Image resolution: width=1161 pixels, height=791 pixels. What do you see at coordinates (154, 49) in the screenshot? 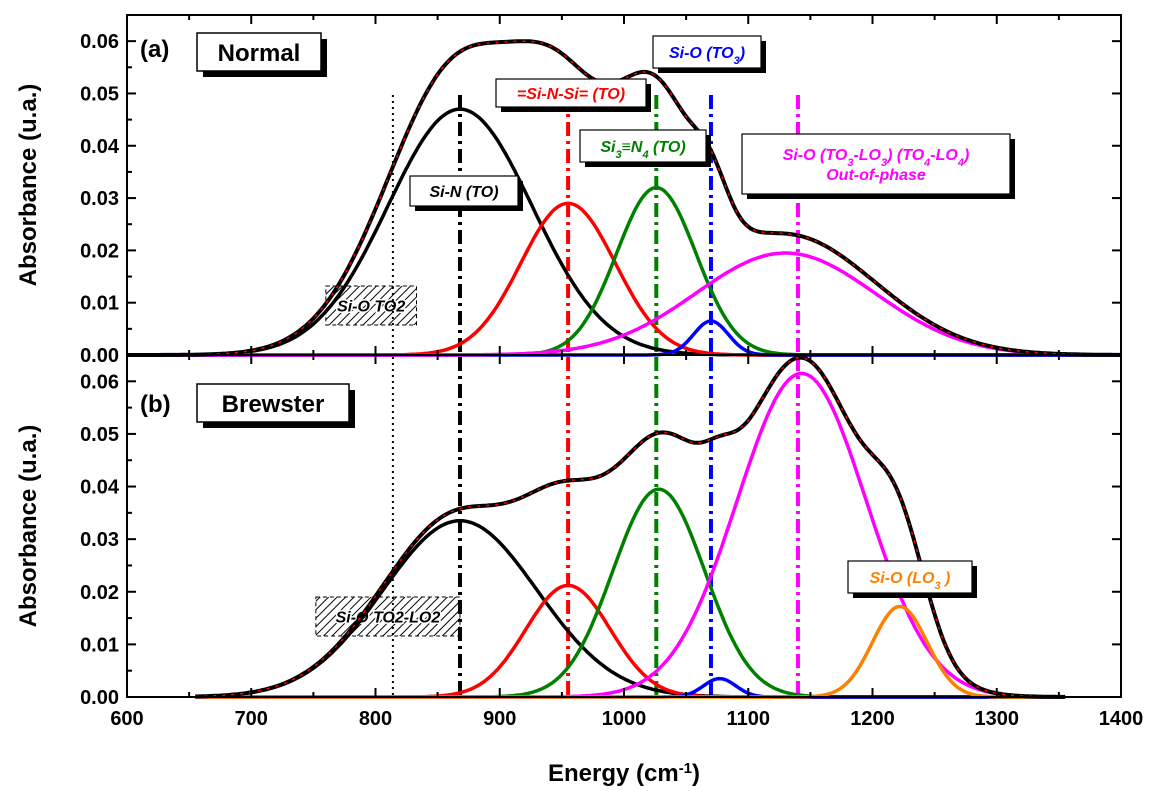
I see `panel-label: (a)` at bounding box center [154, 49].